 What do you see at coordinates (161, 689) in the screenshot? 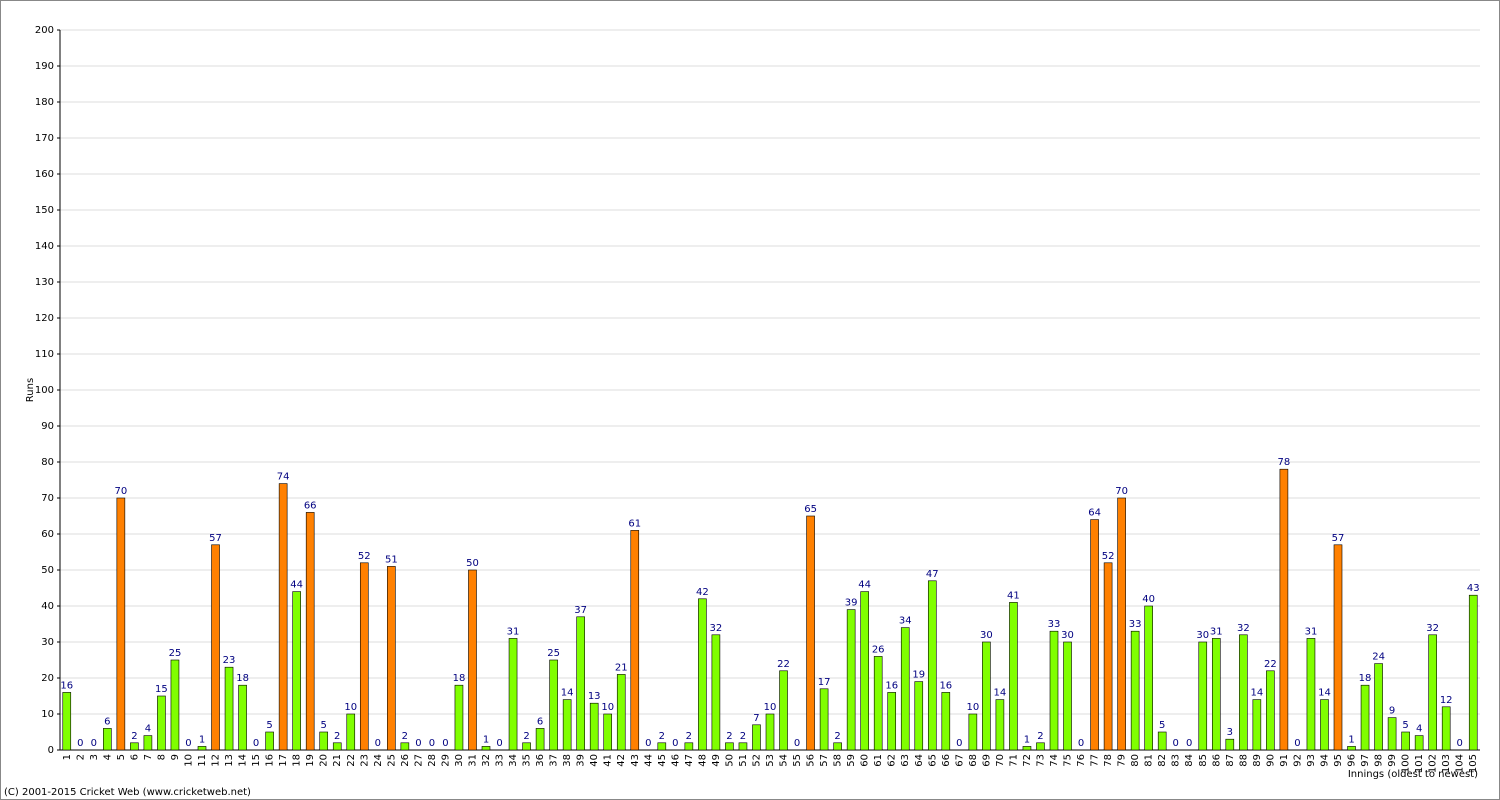
I see `value-label: 15` at bounding box center [161, 689].